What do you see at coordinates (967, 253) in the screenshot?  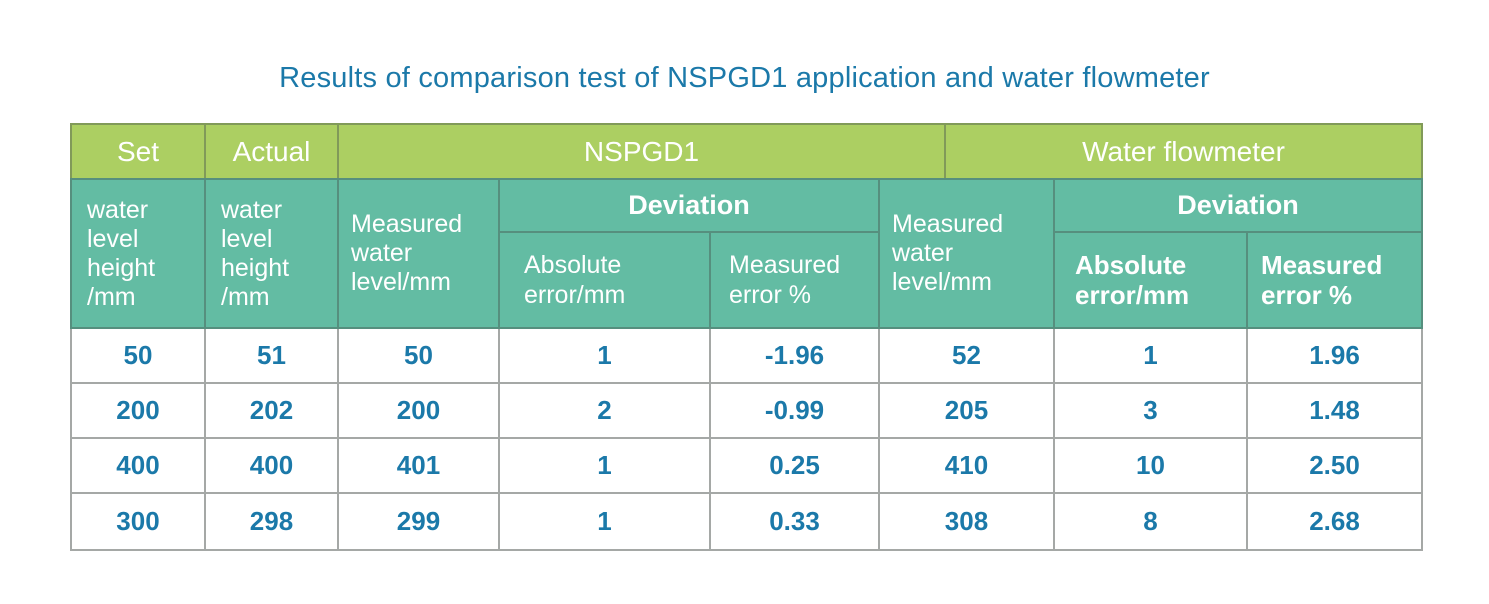 I see `header-flowmeter-measured-water-level: Measured water level/mm` at bounding box center [967, 253].